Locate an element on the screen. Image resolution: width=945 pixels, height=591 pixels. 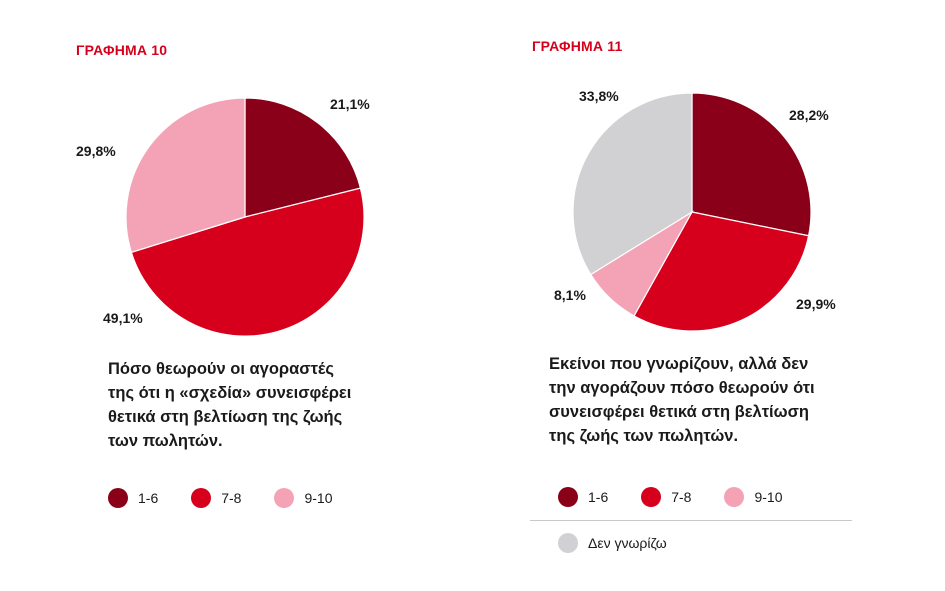
label-1-6: 21,1% is located at coordinates (350, 104).